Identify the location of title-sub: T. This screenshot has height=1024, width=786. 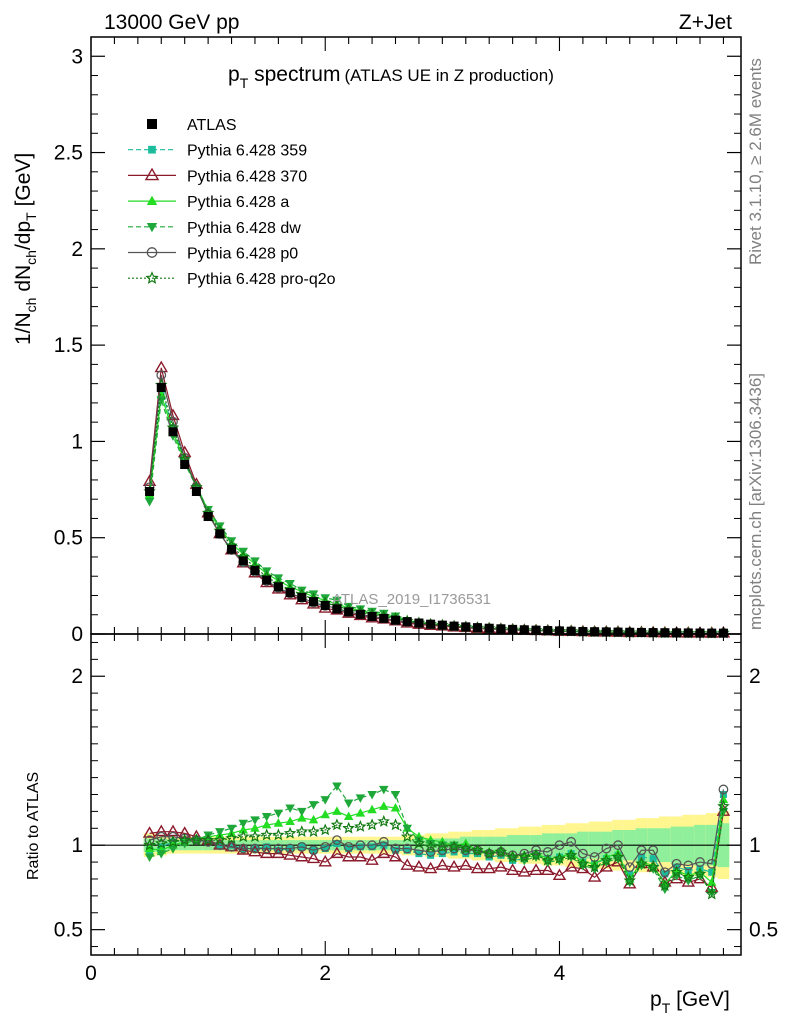
(244, 83).